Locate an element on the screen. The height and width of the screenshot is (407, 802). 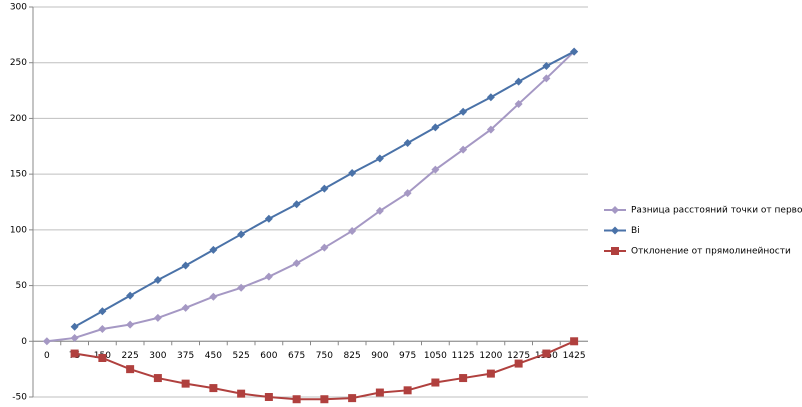
x-tick-label: 600 is located at coordinates (268, 356).